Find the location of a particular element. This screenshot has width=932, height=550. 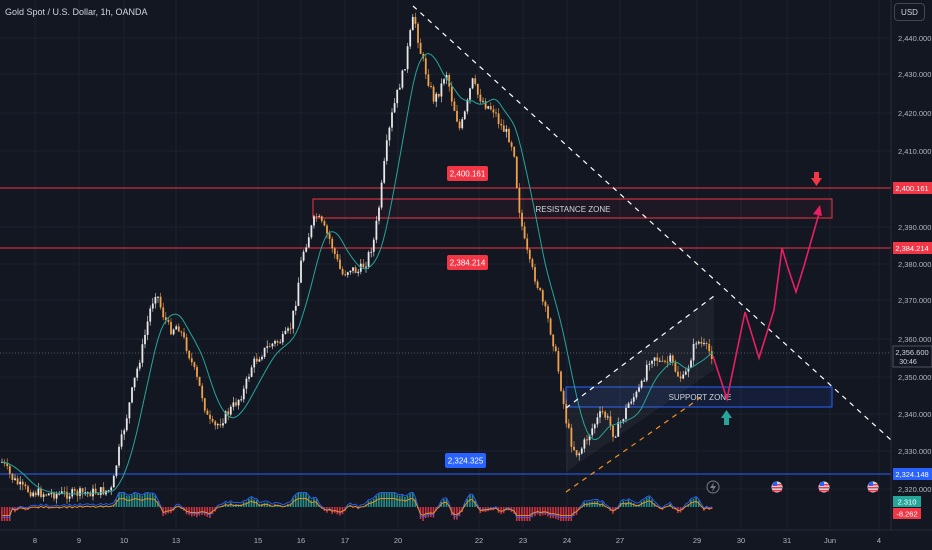

currency-button: USD is located at coordinates (909, 12).